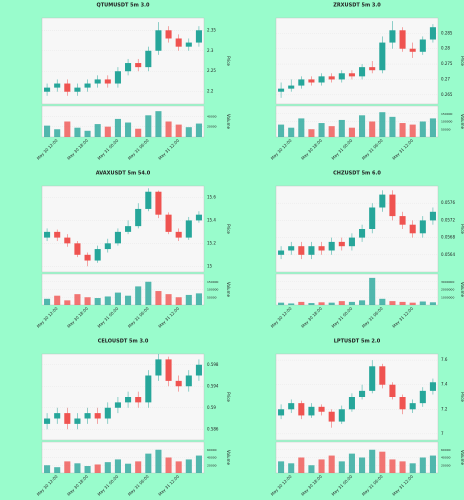 This screenshot has height=500, width=464. Describe the element at coordinates (123, 397) in the screenshot. I see `price-panel` at that location.